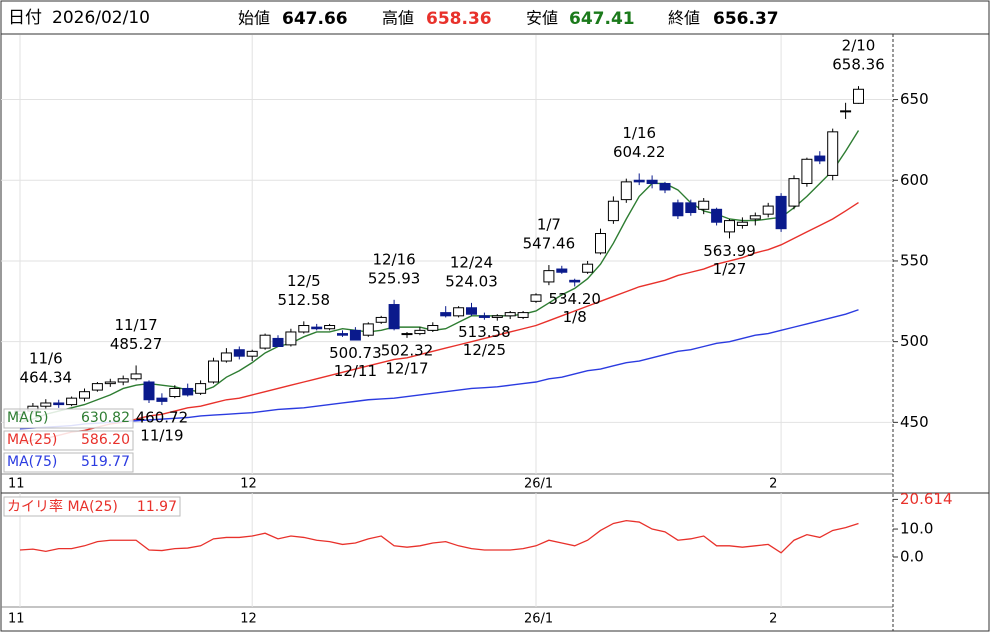  Describe the element at coordinates (304, 300) in the screenshot. I see `annotation-value: 512.58` at that location.